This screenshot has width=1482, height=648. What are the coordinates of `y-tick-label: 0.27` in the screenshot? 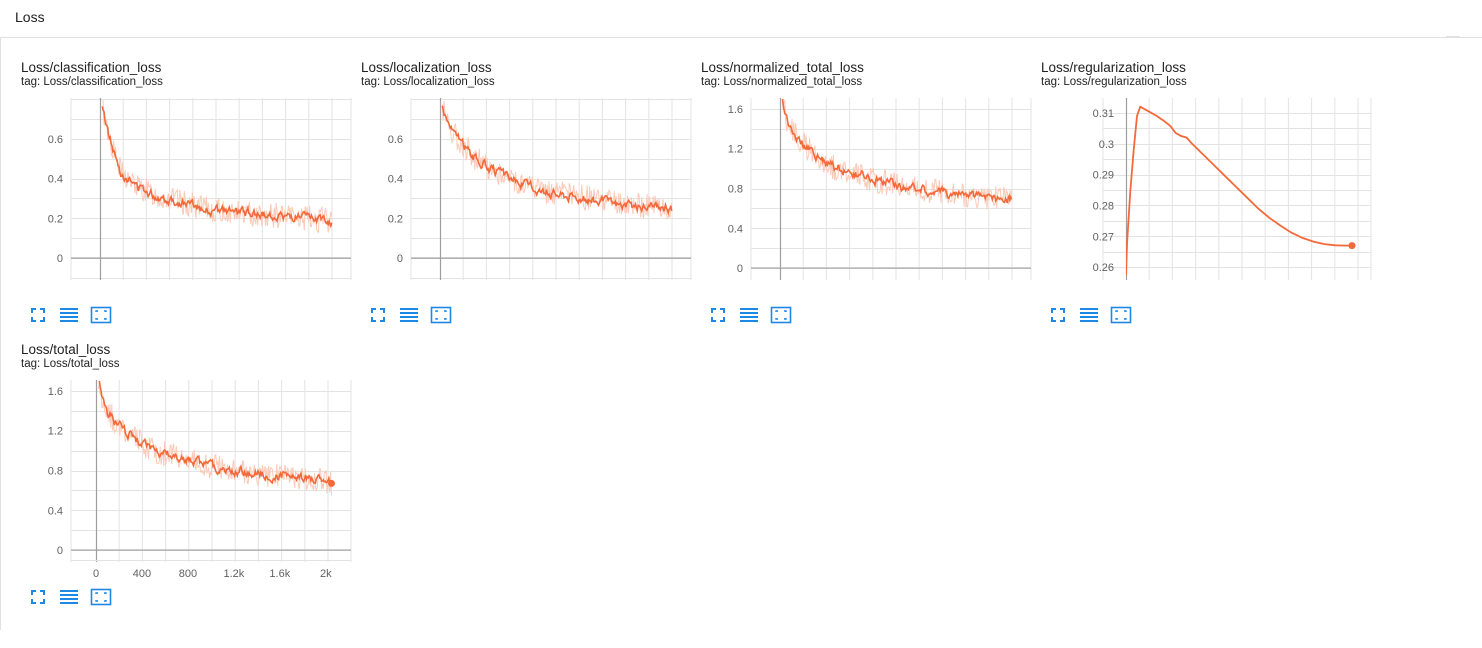 It's located at (1103, 237).